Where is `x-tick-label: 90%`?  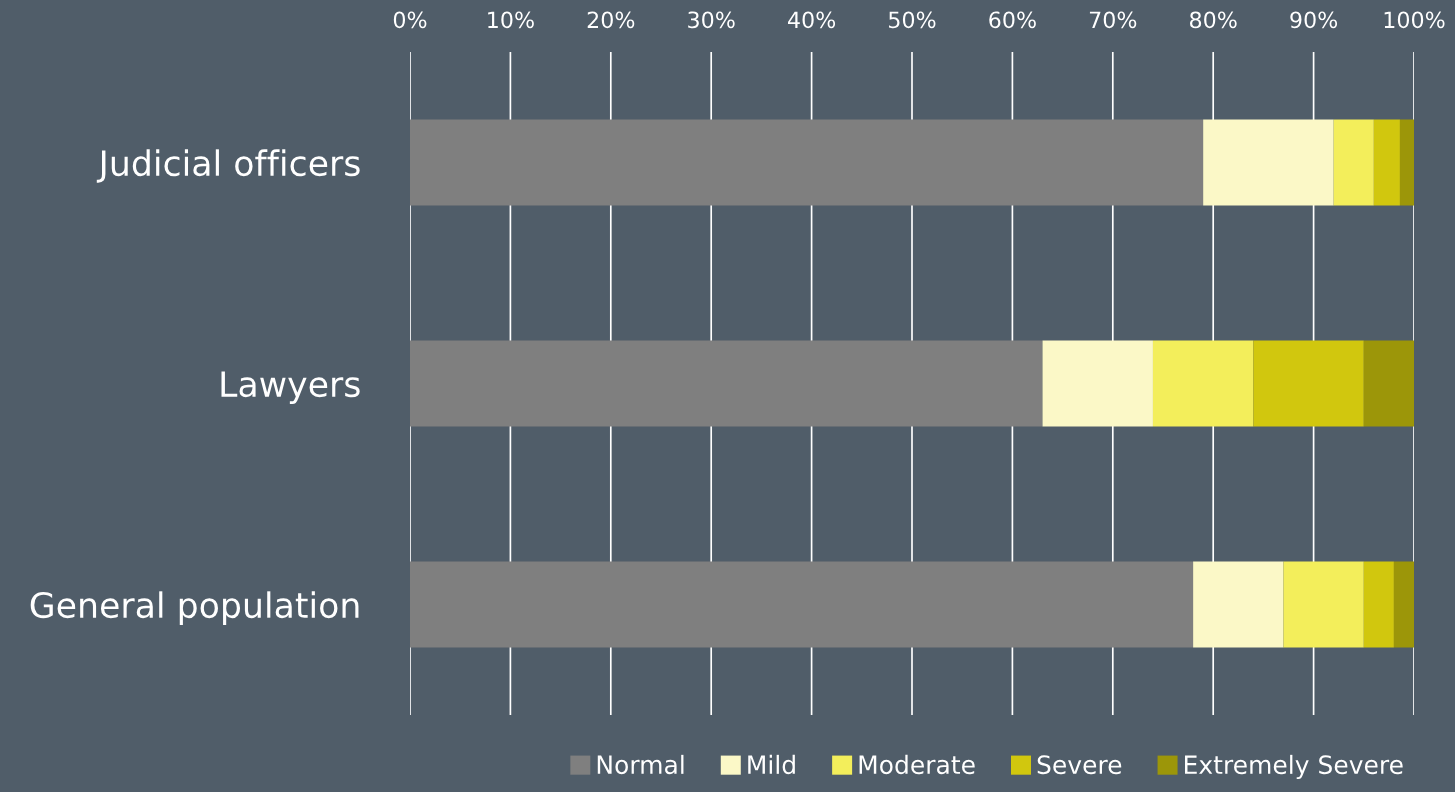 x-tick-label: 90% is located at coordinates (1314, 20).